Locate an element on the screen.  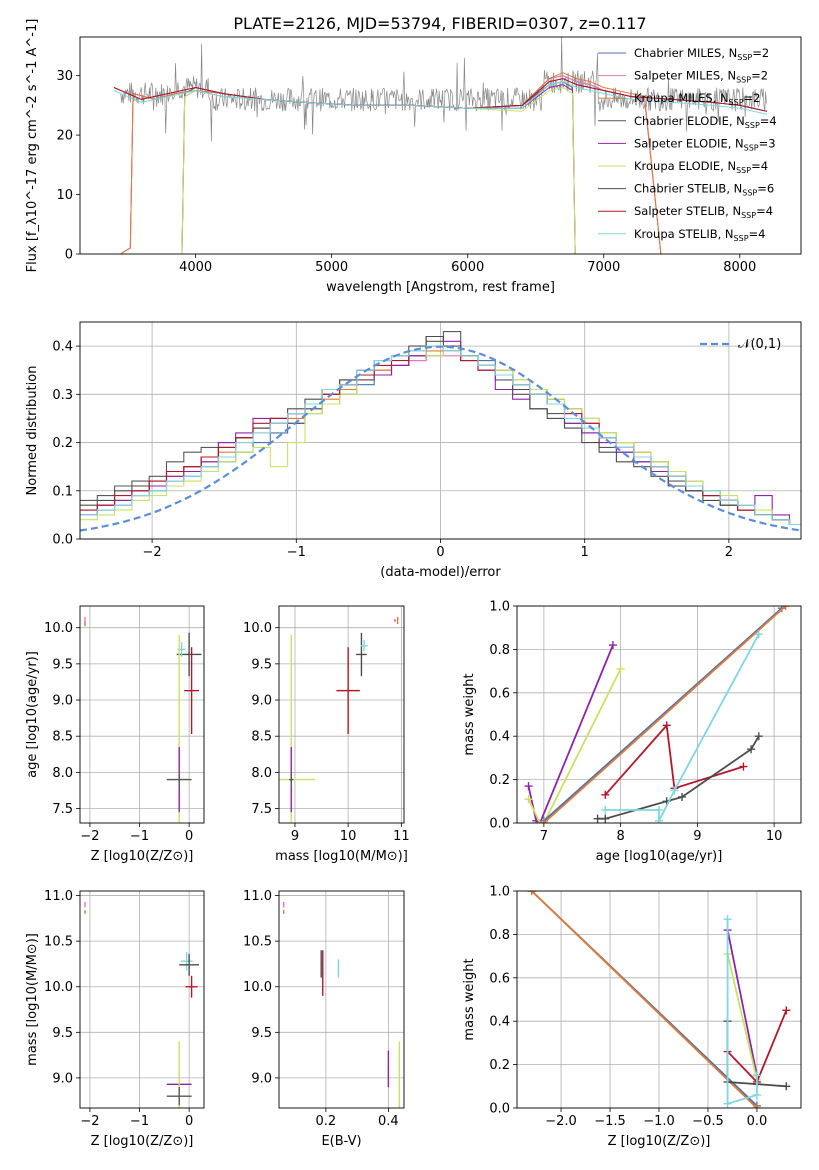
x-tick-label: −1 is located at coordinates (139, 1121).